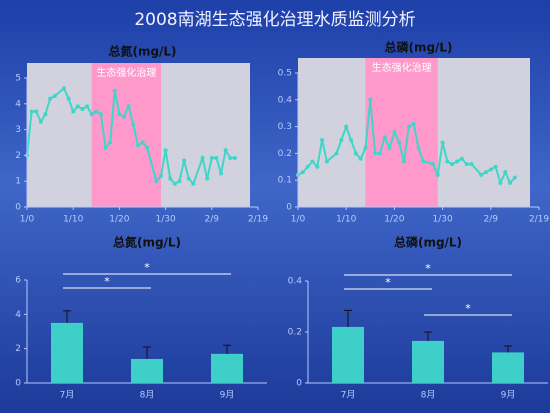 This screenshot has width=550, height=413. Describe the element at coordinates (18, 315) in the screenshot. I see `y-tick-label: 4` at that location.